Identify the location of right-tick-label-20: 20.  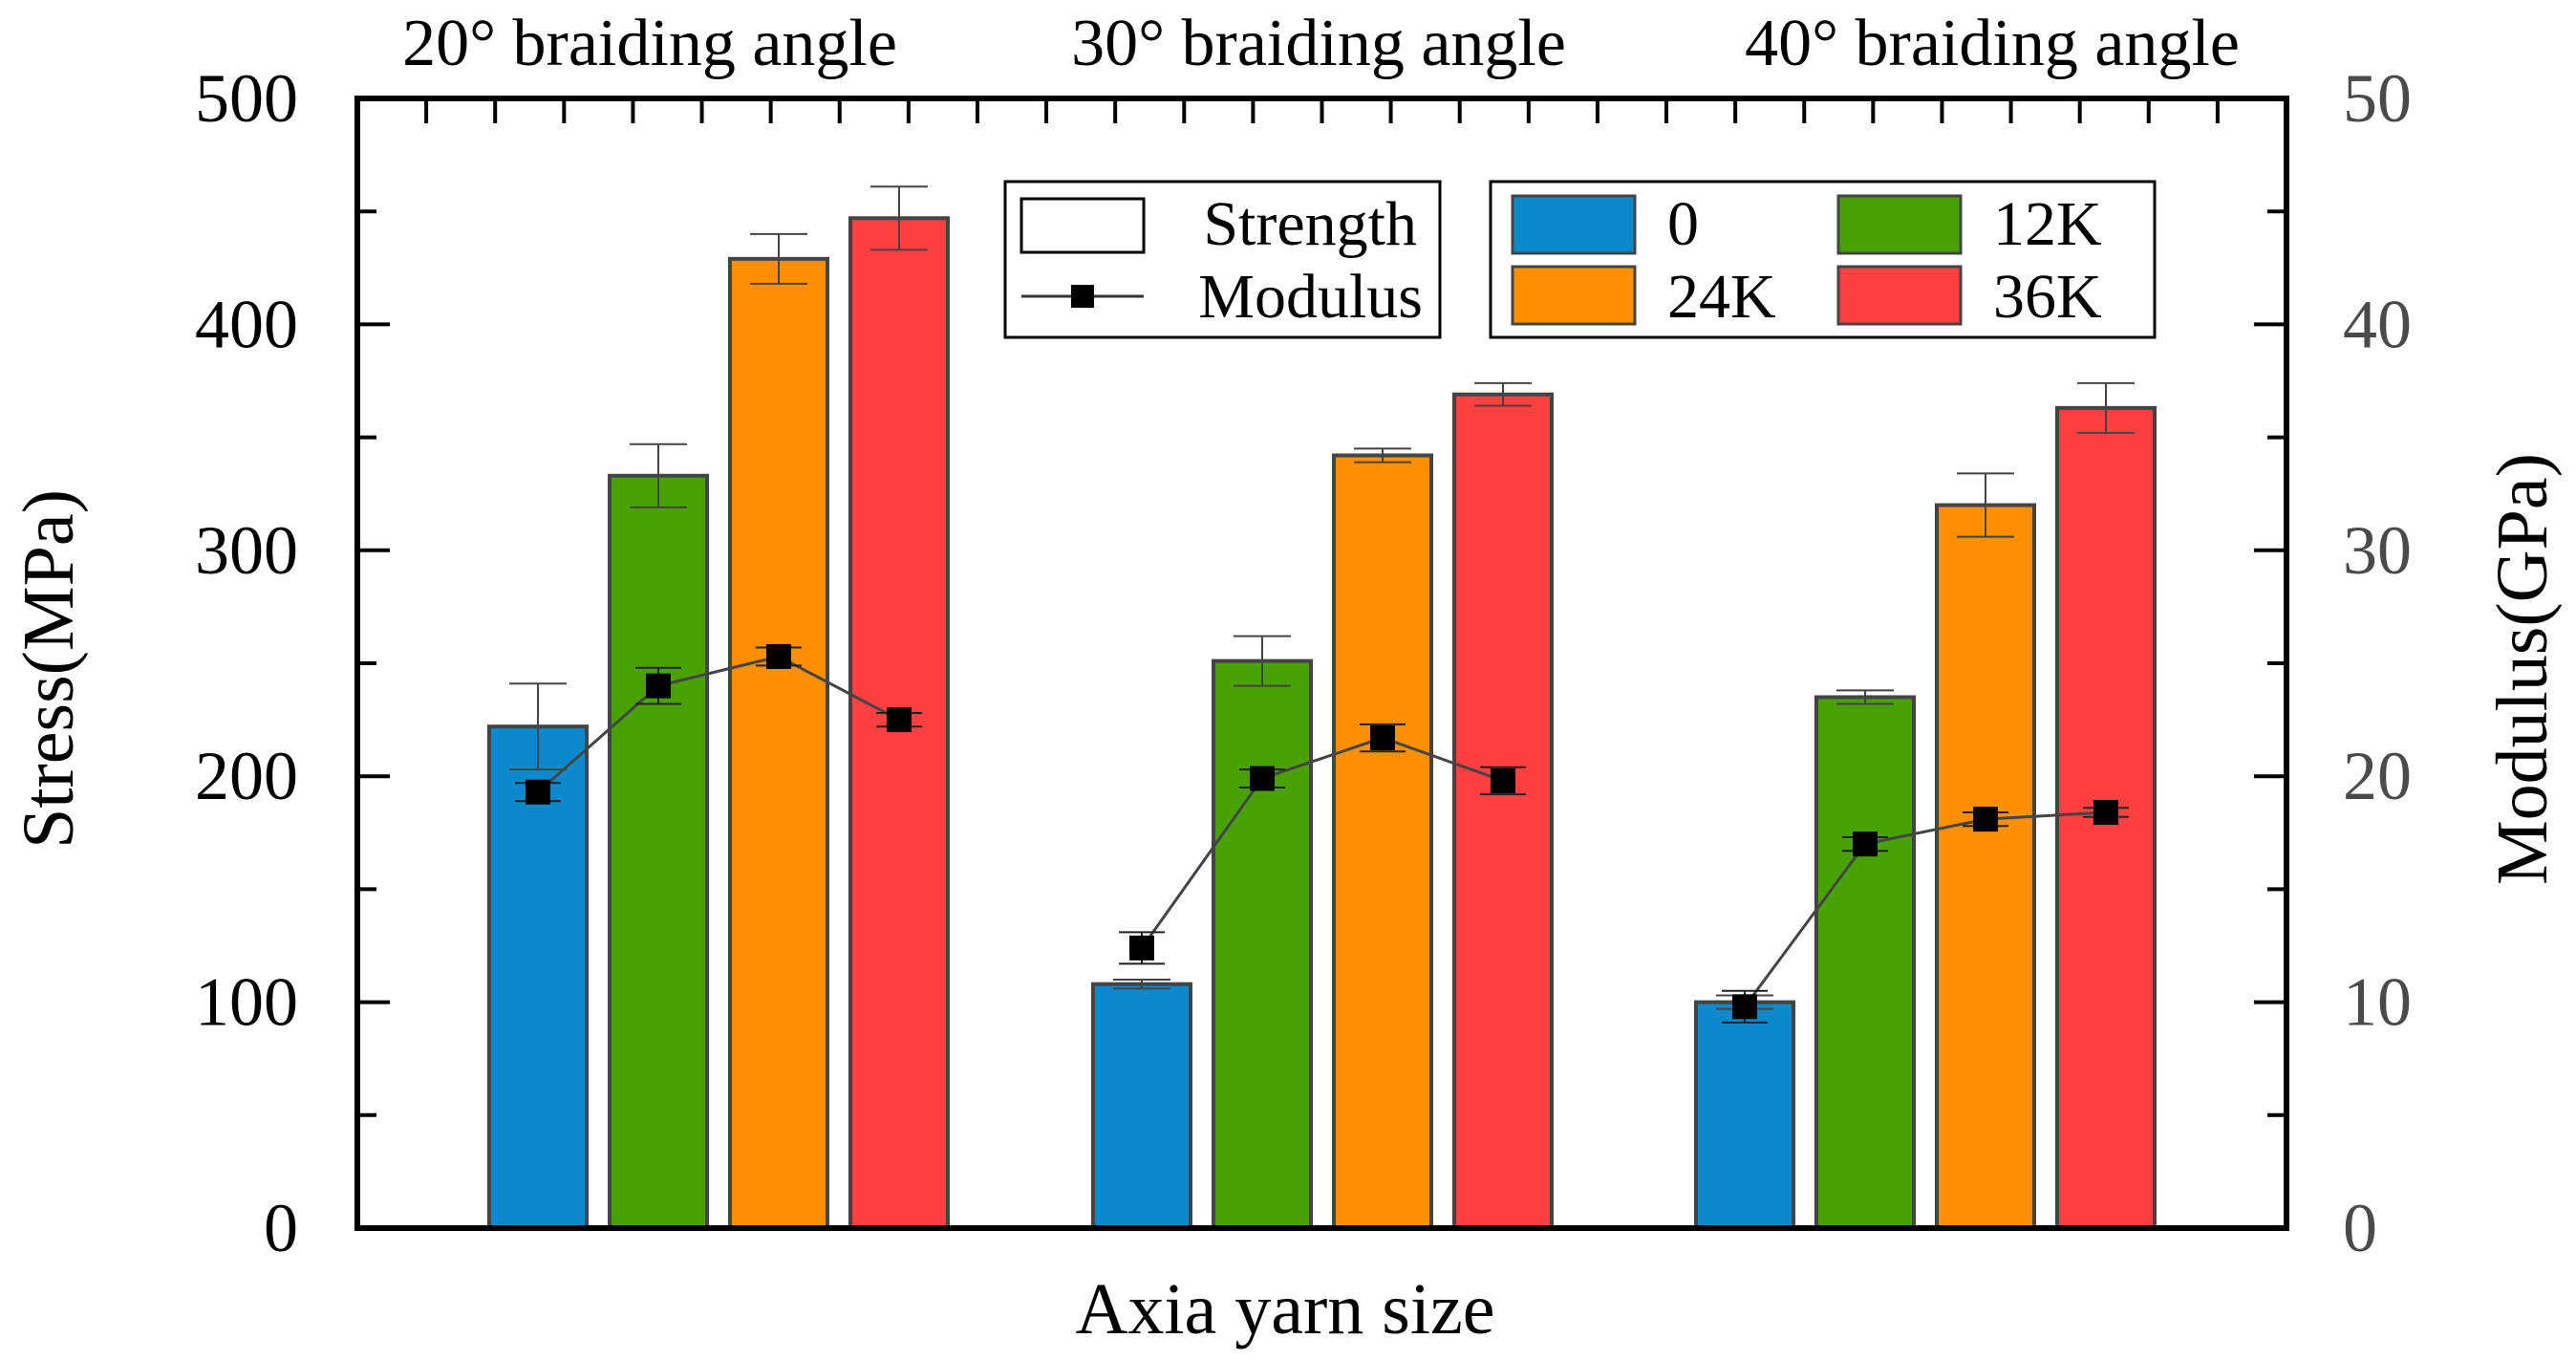
(2377, 776).